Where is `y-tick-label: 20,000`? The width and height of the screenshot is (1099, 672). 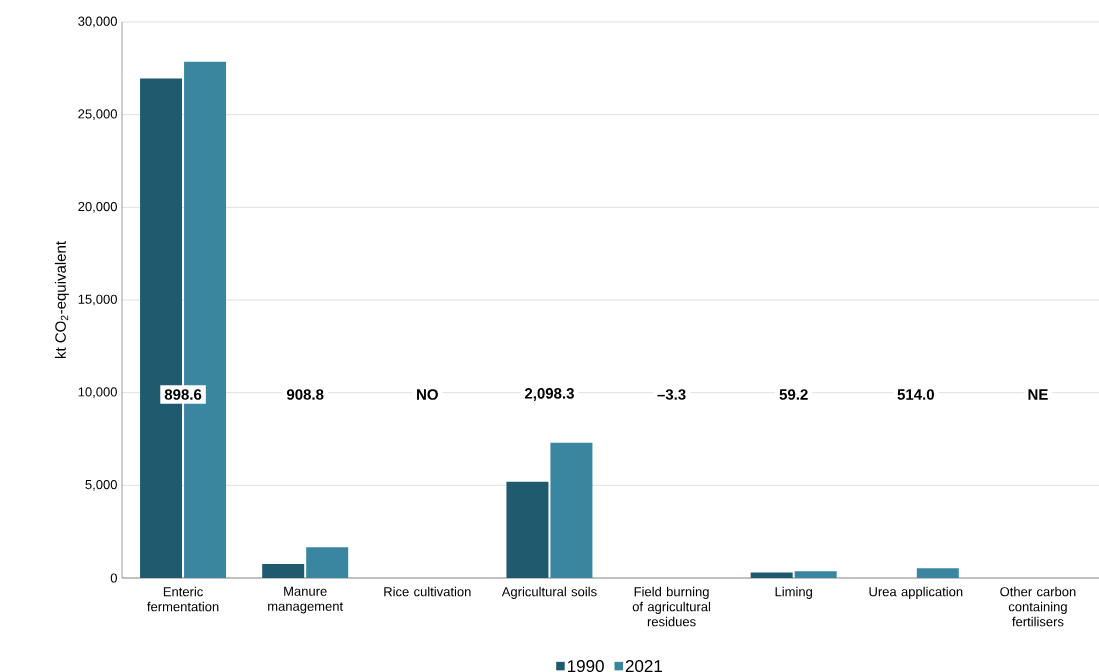 y-tick-label: 20,000 is located at coordinates (97, 207).